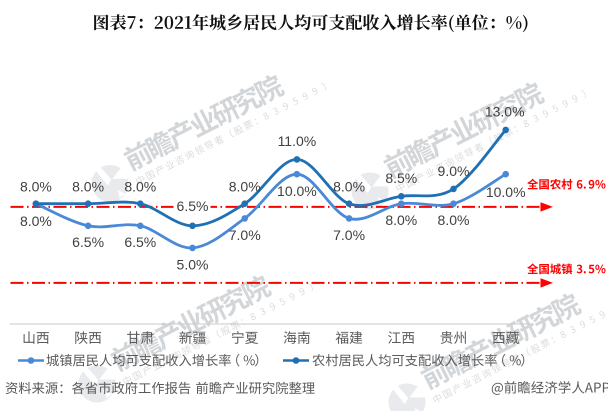 This screenshot has height=411, width=608. I want to click on svg-text: 13.0%, so click(505, 112).